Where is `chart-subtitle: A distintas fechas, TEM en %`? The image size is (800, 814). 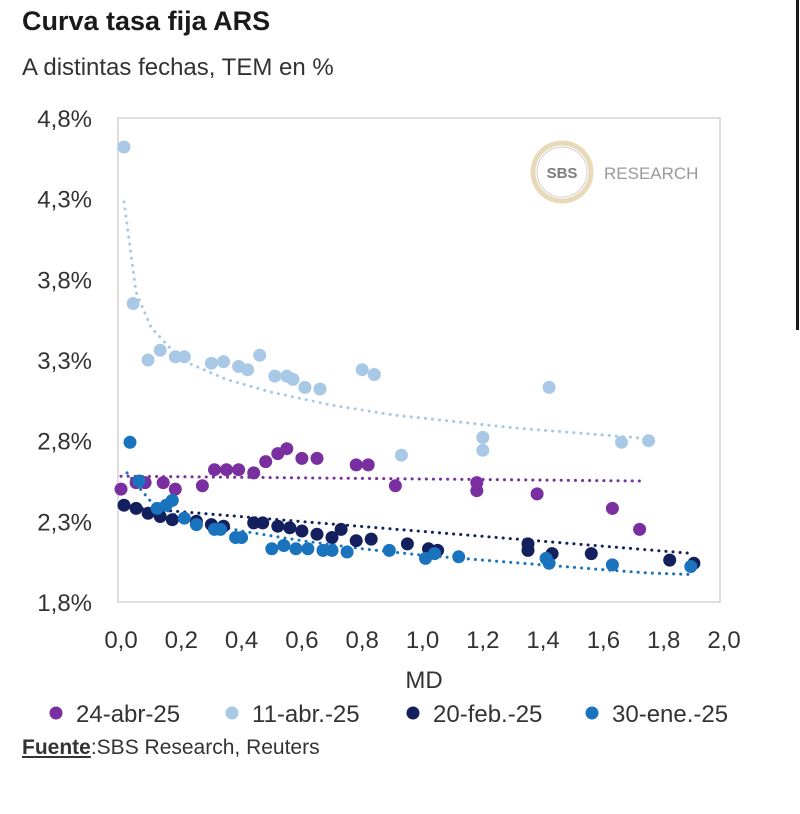 chart-subtitle: A distintas fechas, TEM en % is located at coordinates (178, 67).